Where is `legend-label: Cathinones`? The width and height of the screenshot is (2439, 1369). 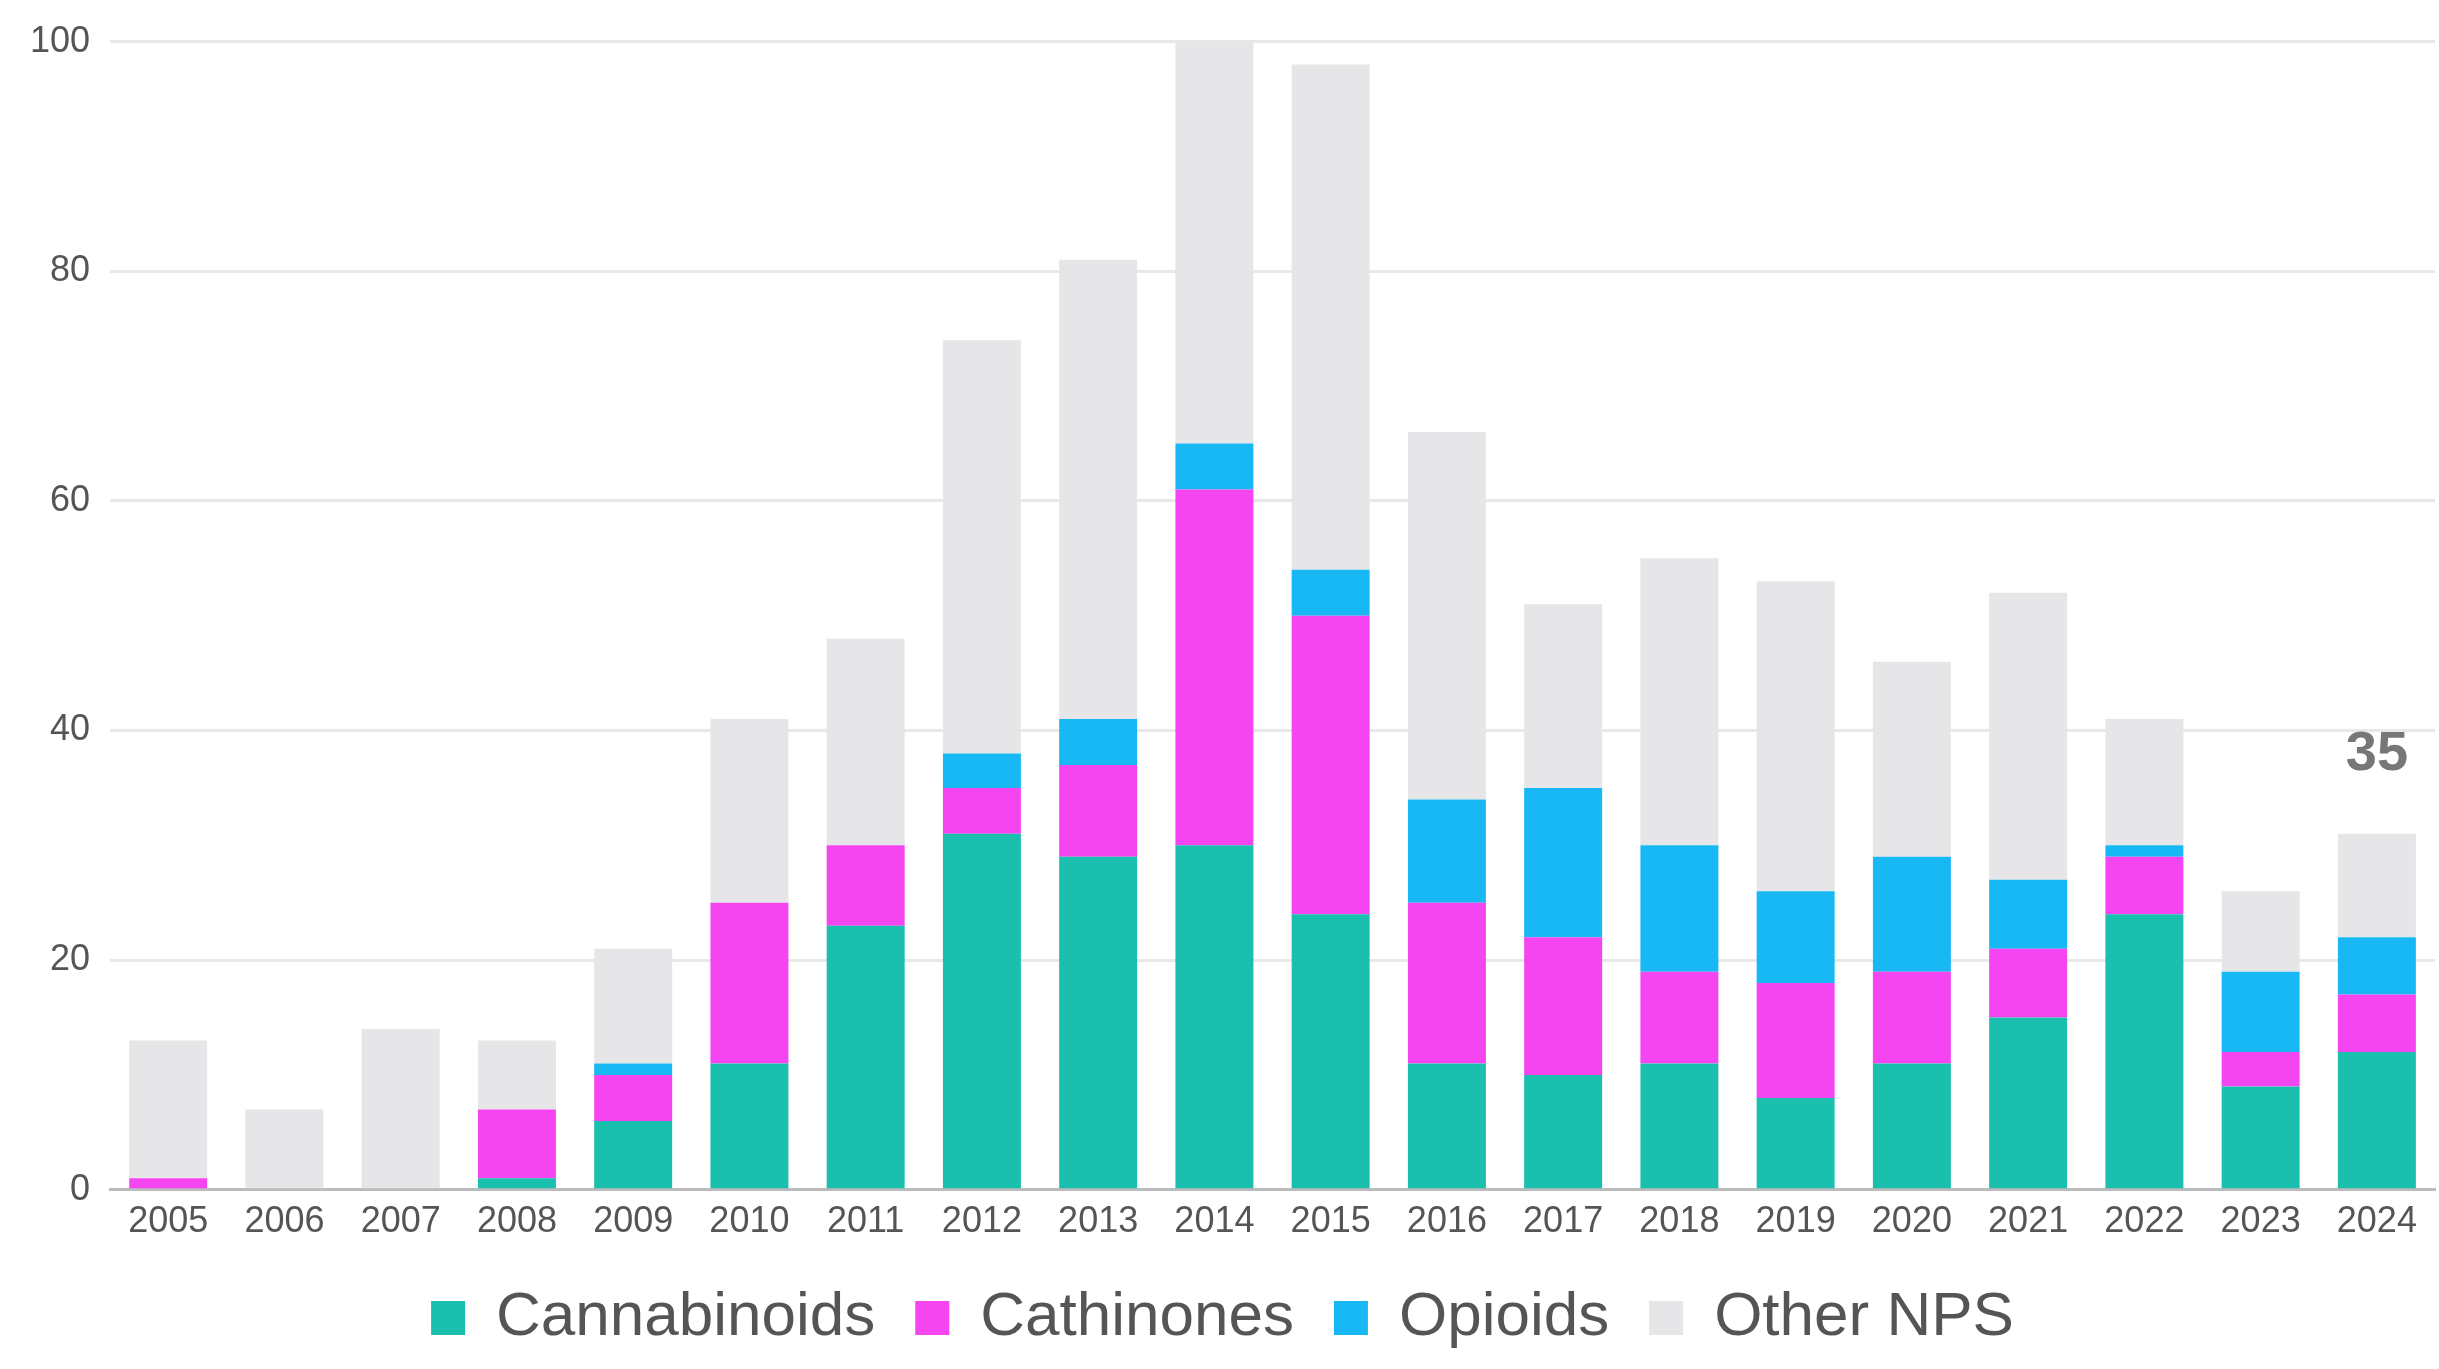 legend-label: Cathinones is located at coordinates (1137, 1314).